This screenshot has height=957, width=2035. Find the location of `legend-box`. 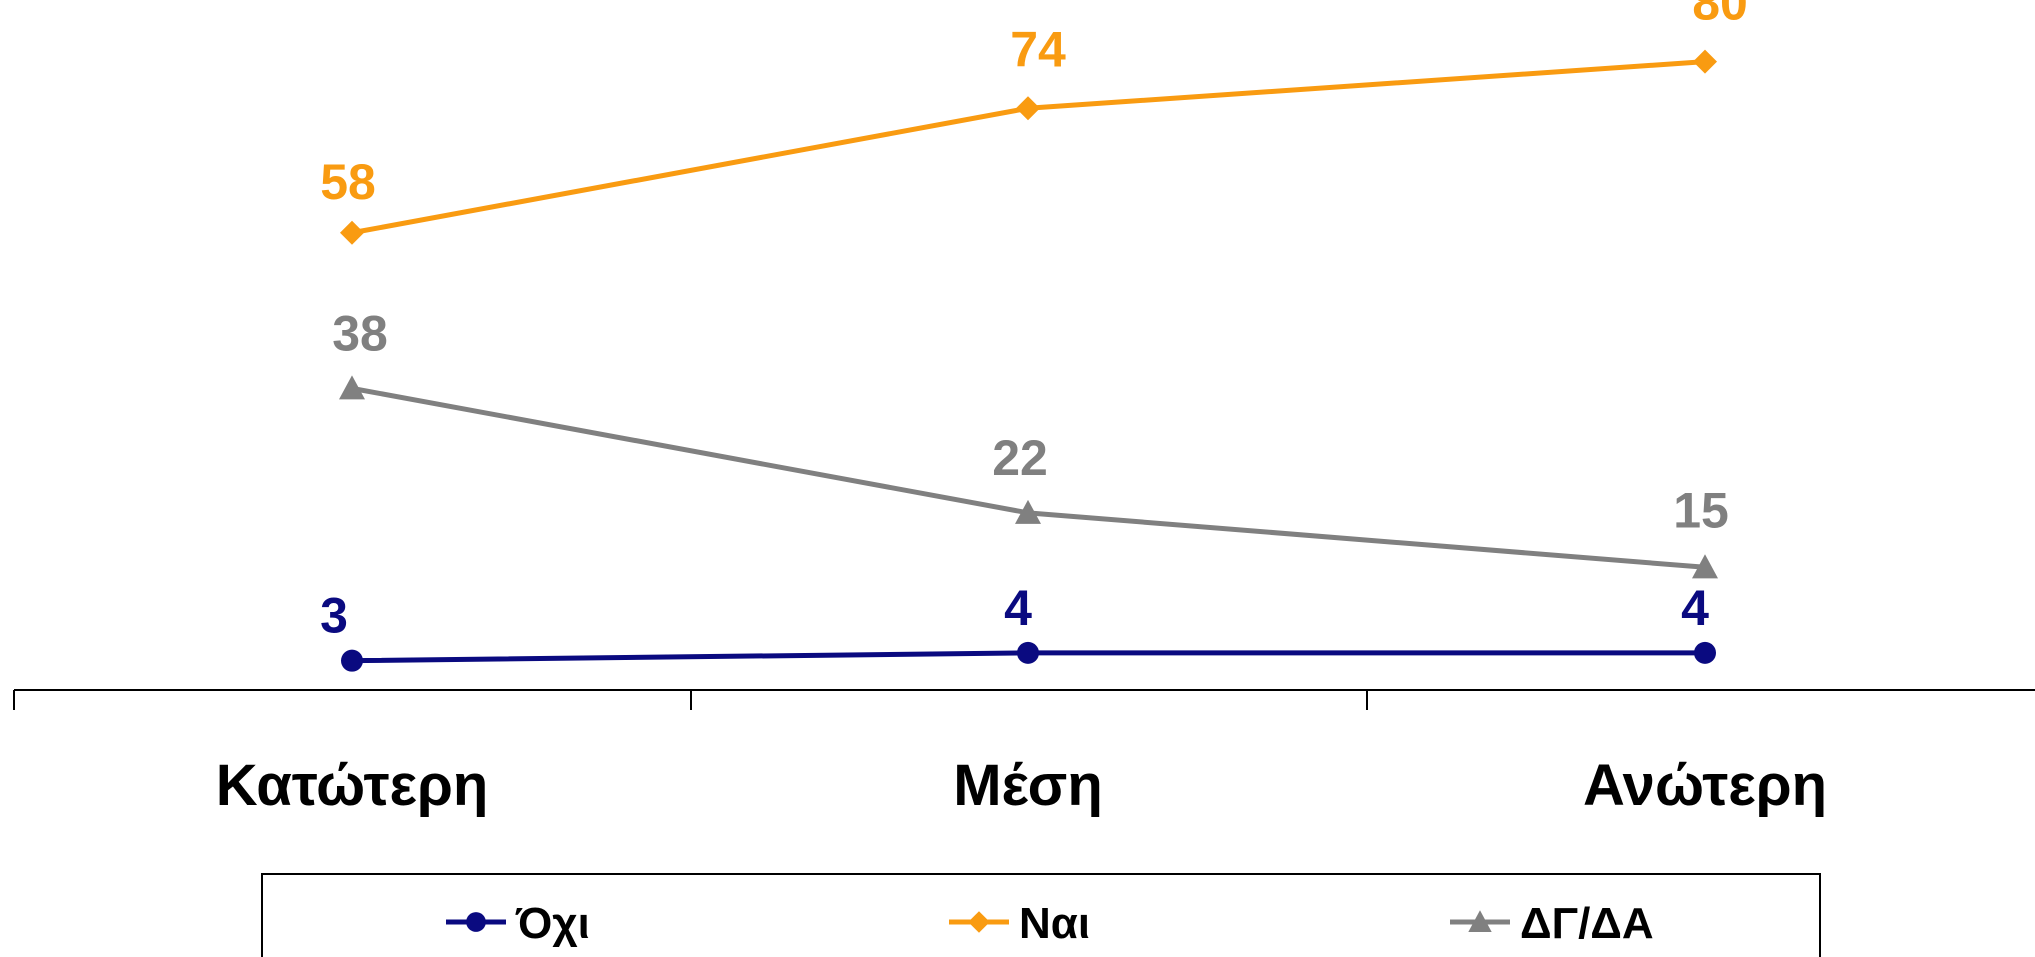

legend-box is located at coordinates (1041, 915).